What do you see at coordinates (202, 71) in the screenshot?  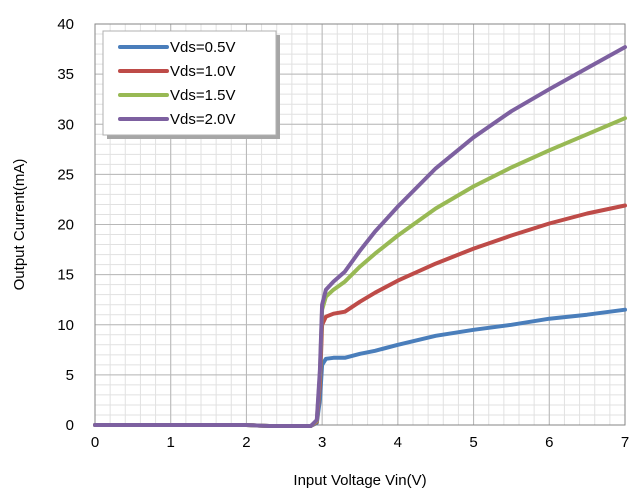 I see `legend-label: Vds=1.0V` at bounding box center [202, 71].